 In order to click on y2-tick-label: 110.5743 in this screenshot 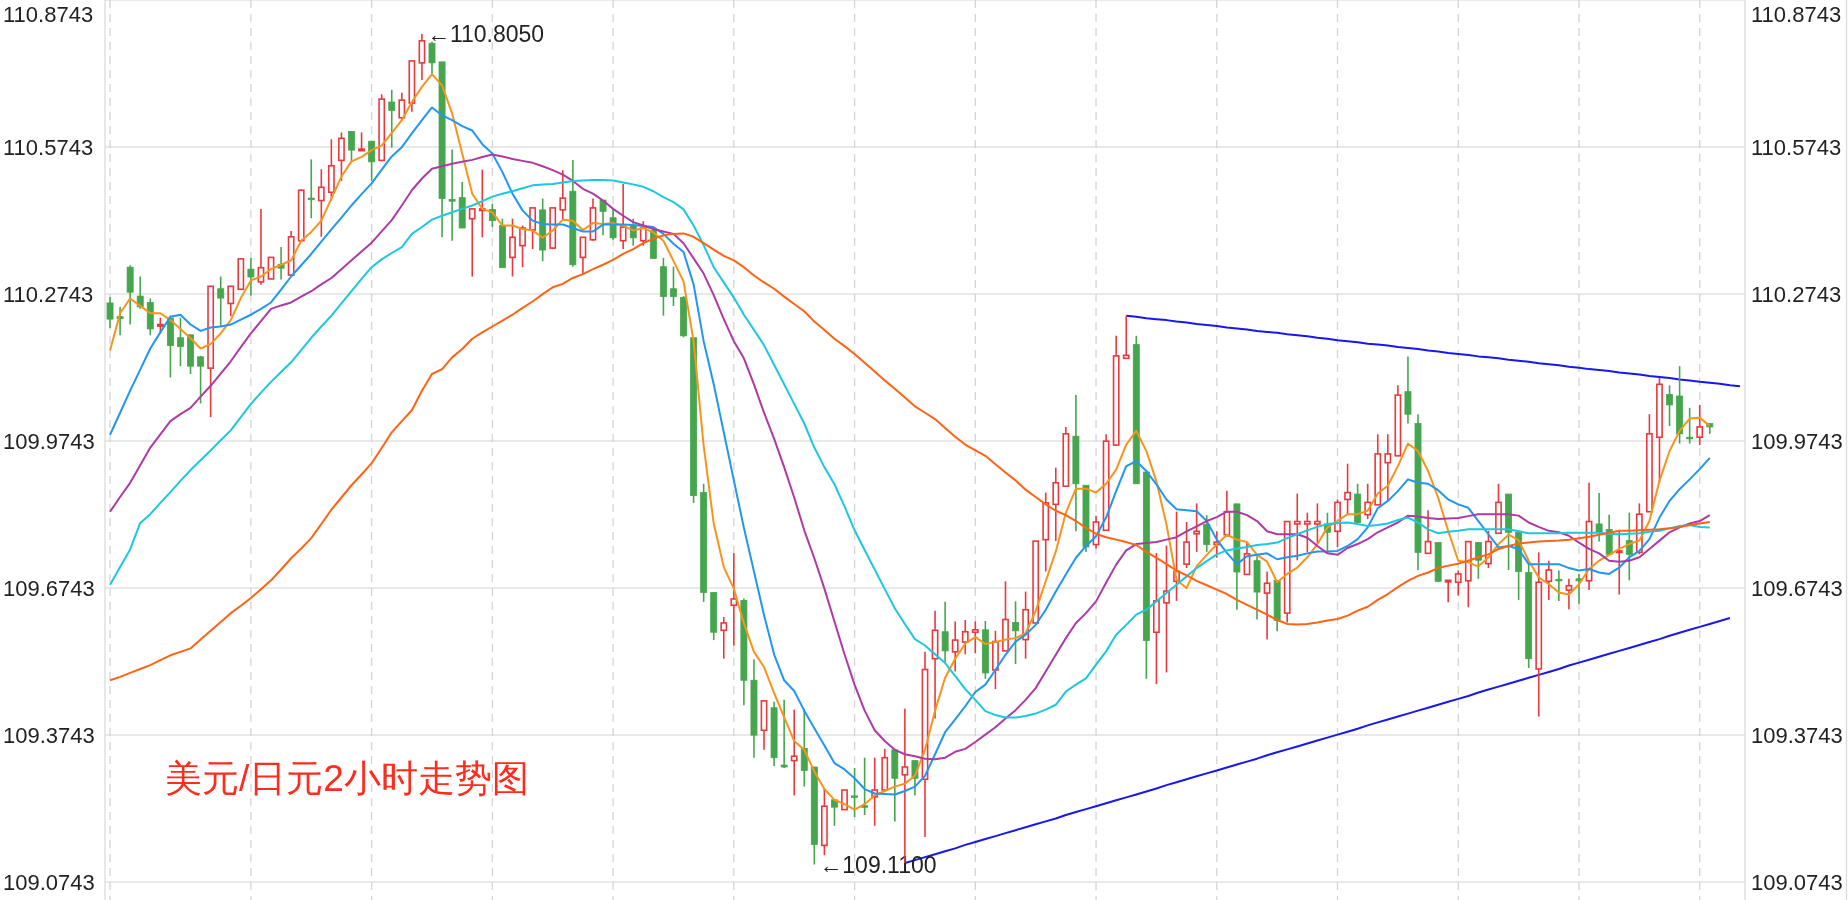, I will do `click(1796, 147)`.